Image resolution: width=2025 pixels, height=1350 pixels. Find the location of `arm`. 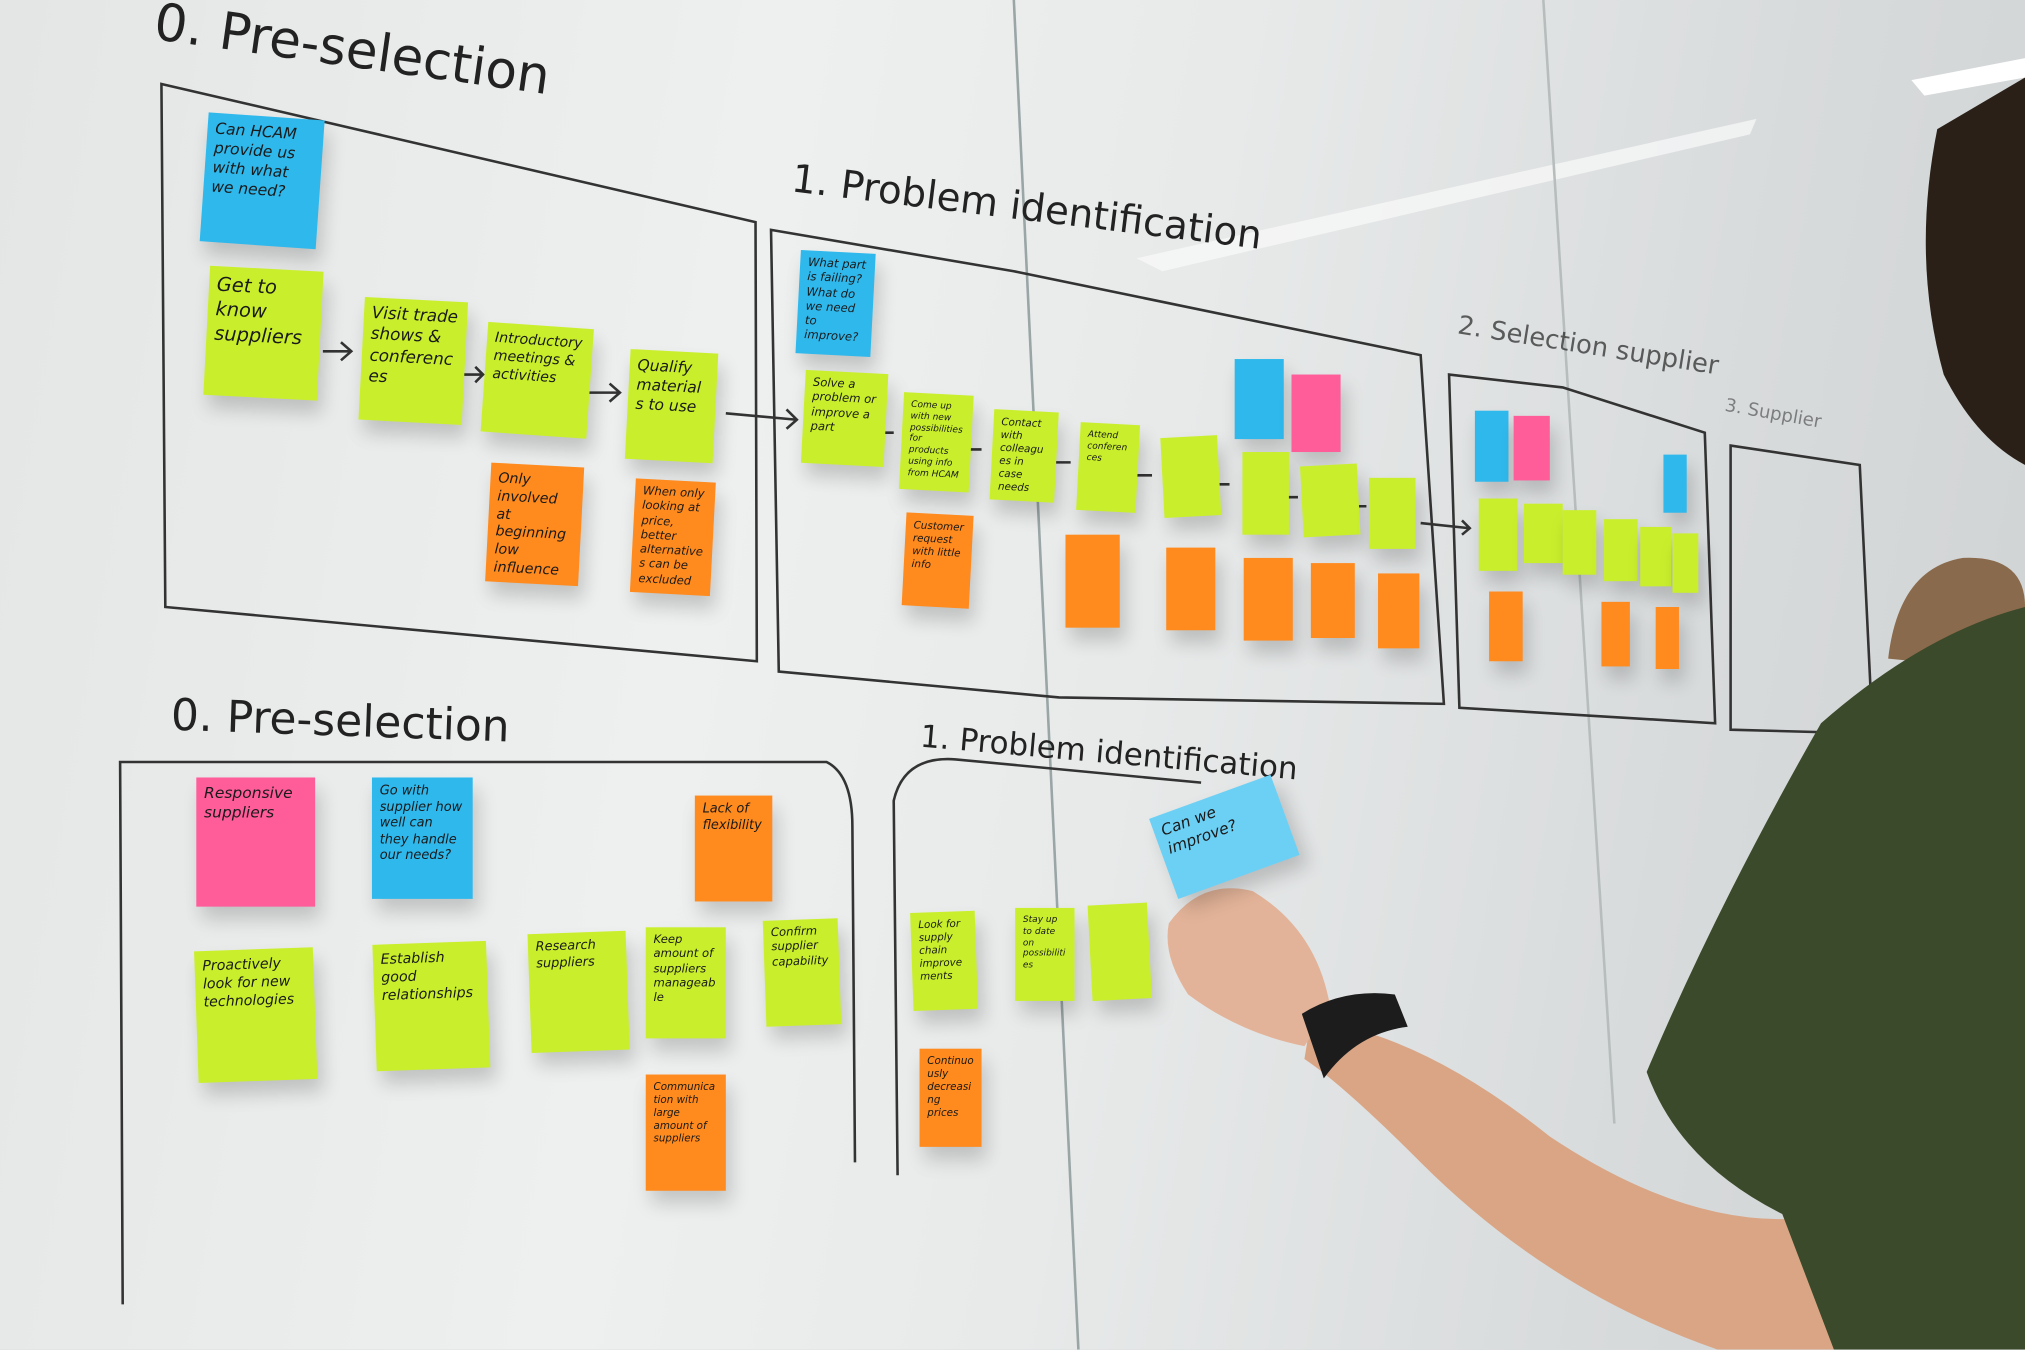

arm is located at coordinates (1582, 1185).